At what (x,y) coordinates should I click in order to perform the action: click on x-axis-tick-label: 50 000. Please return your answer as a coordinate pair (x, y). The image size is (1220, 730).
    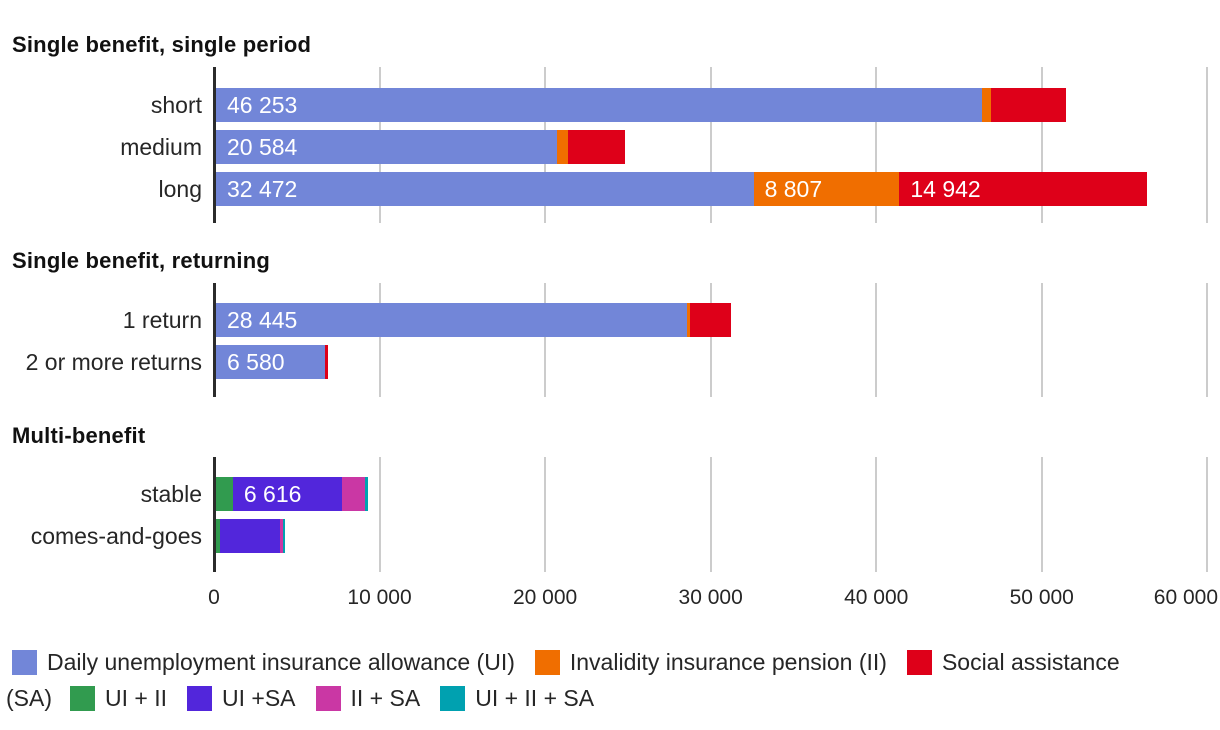
    Looking at the image, I should click on (1041, 597).